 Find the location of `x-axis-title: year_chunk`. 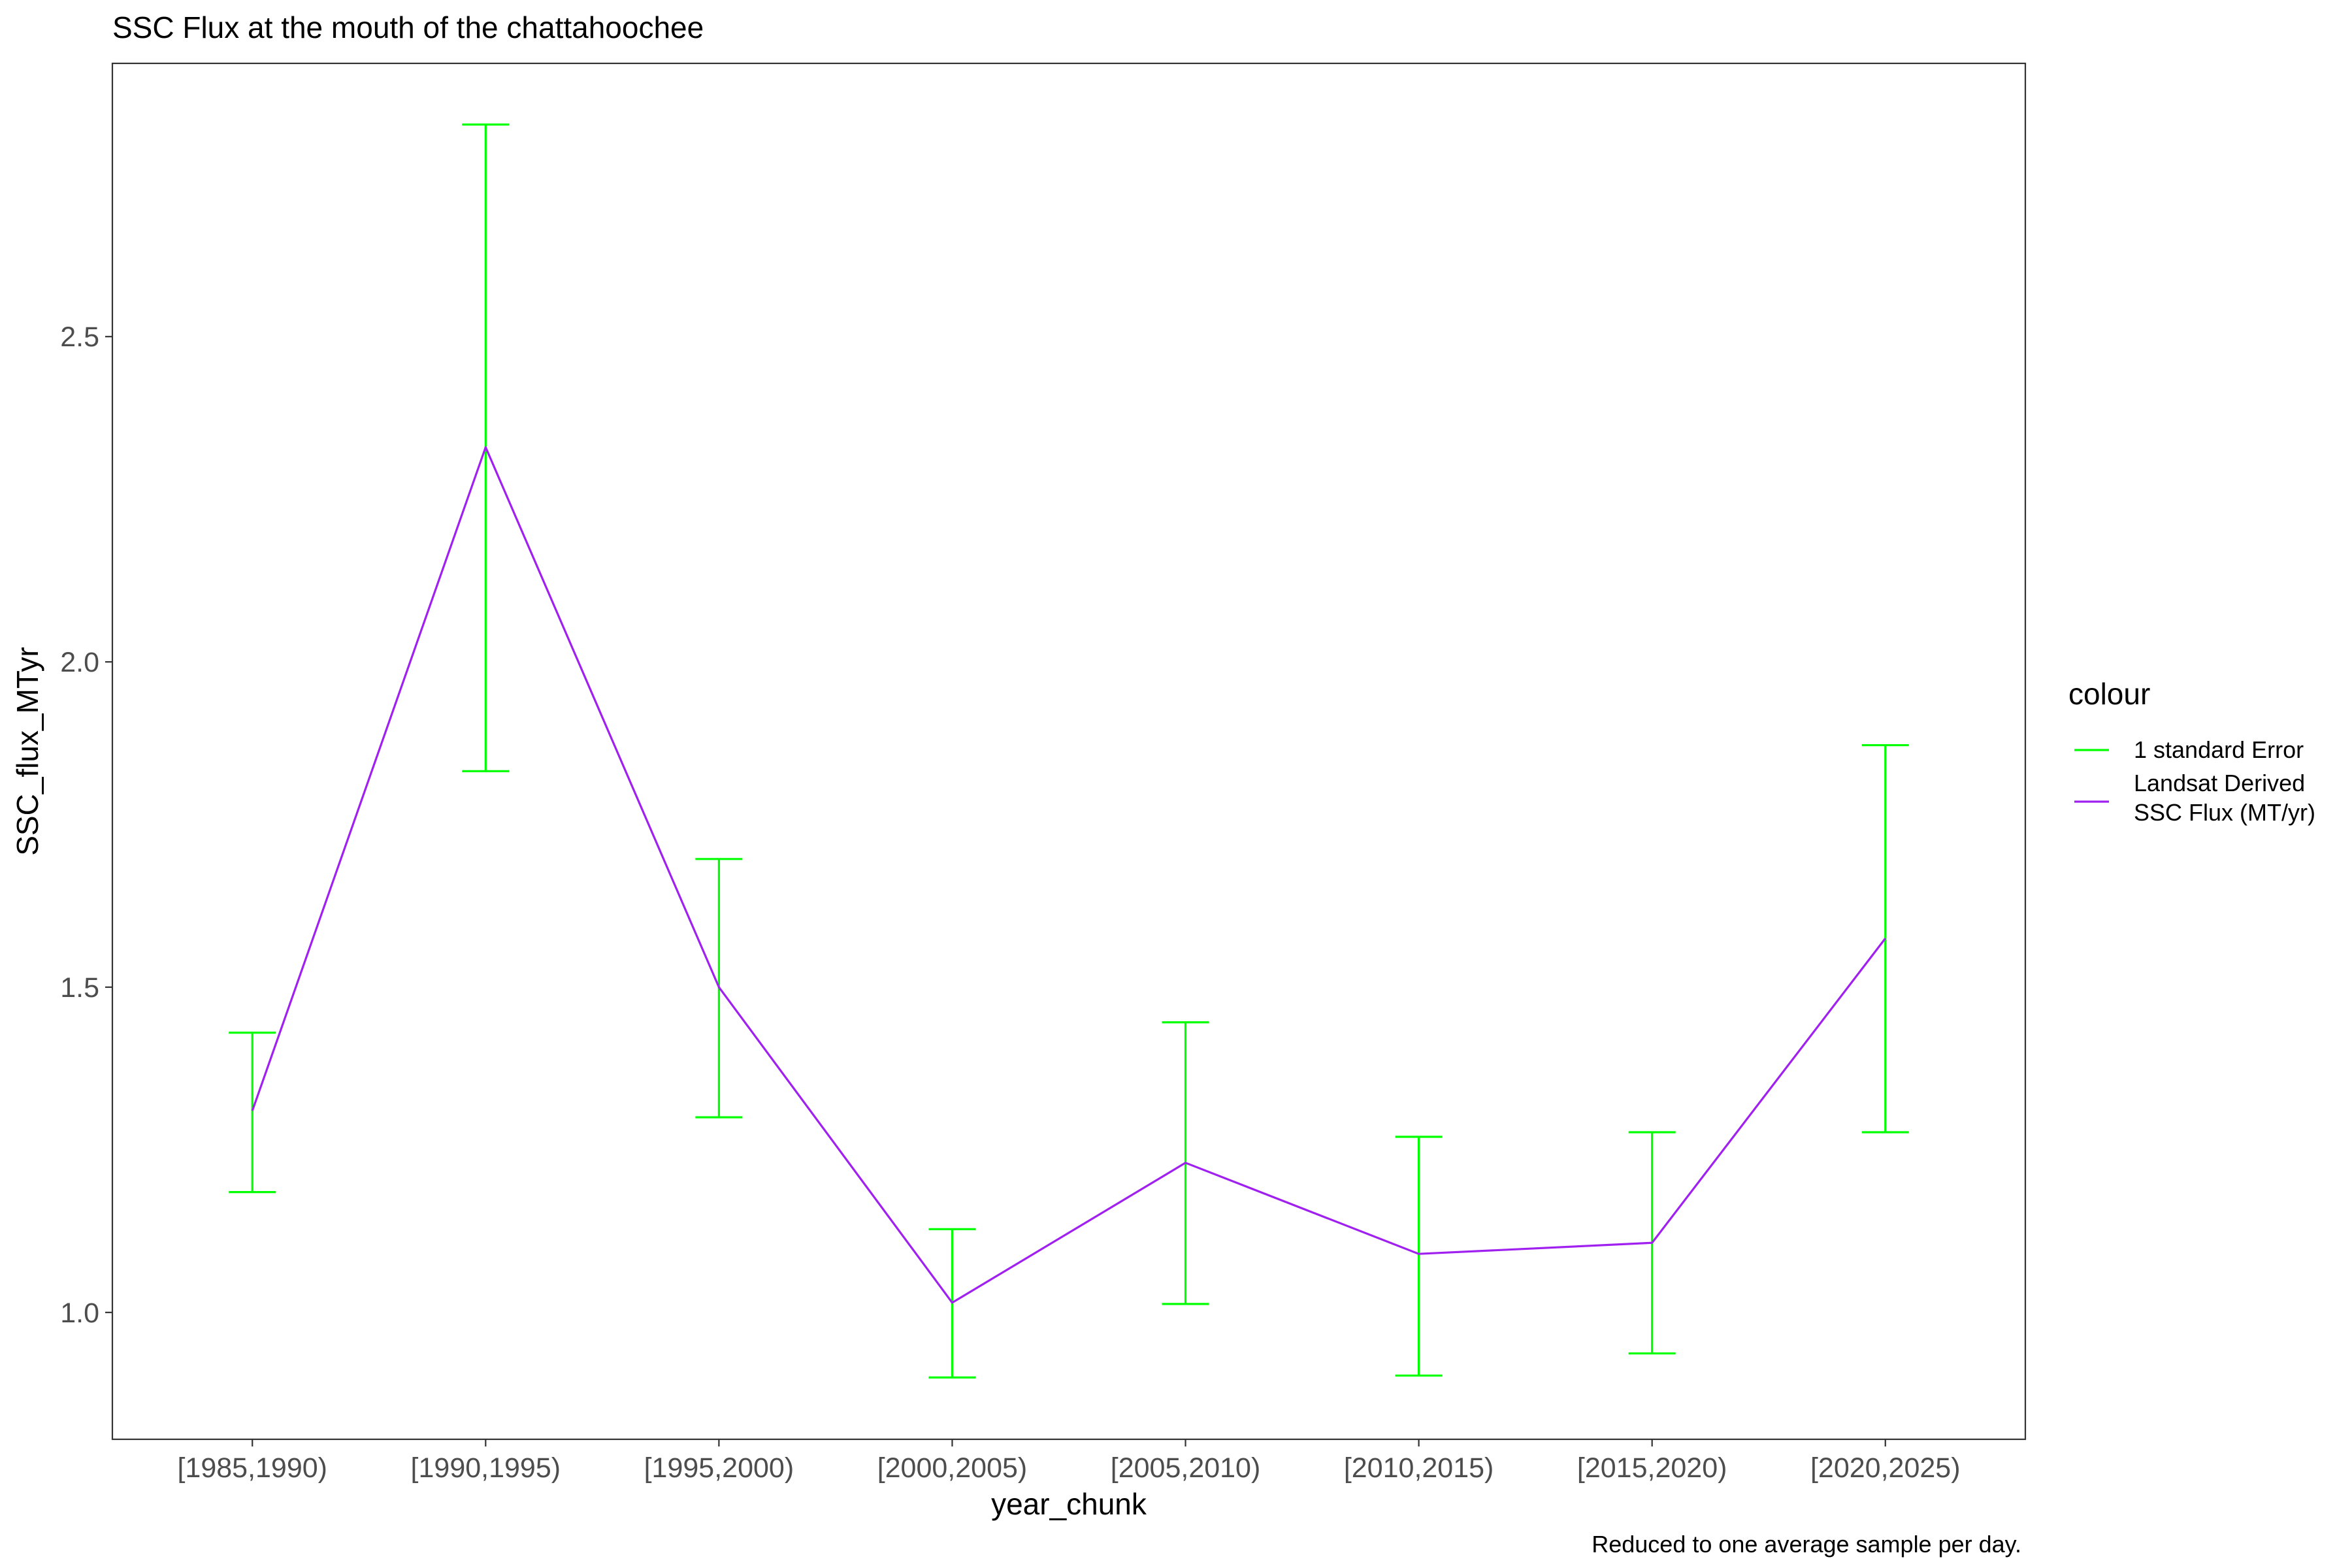

x-axis-title: year_chunk is located at coordinates (1069, 1504).